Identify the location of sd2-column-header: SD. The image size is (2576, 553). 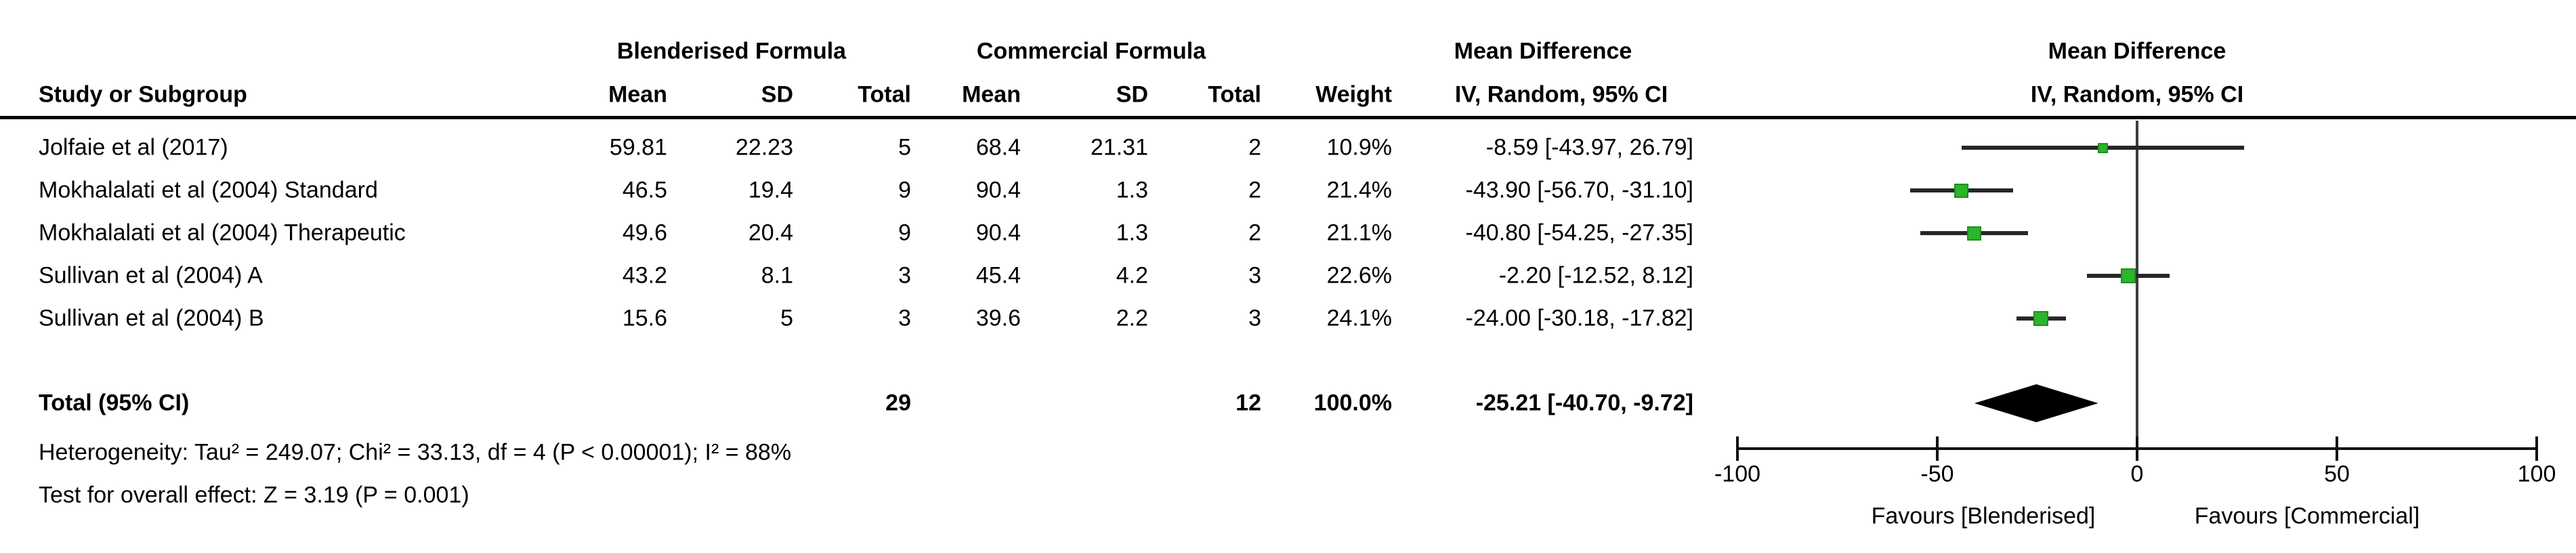
(1132, 94).